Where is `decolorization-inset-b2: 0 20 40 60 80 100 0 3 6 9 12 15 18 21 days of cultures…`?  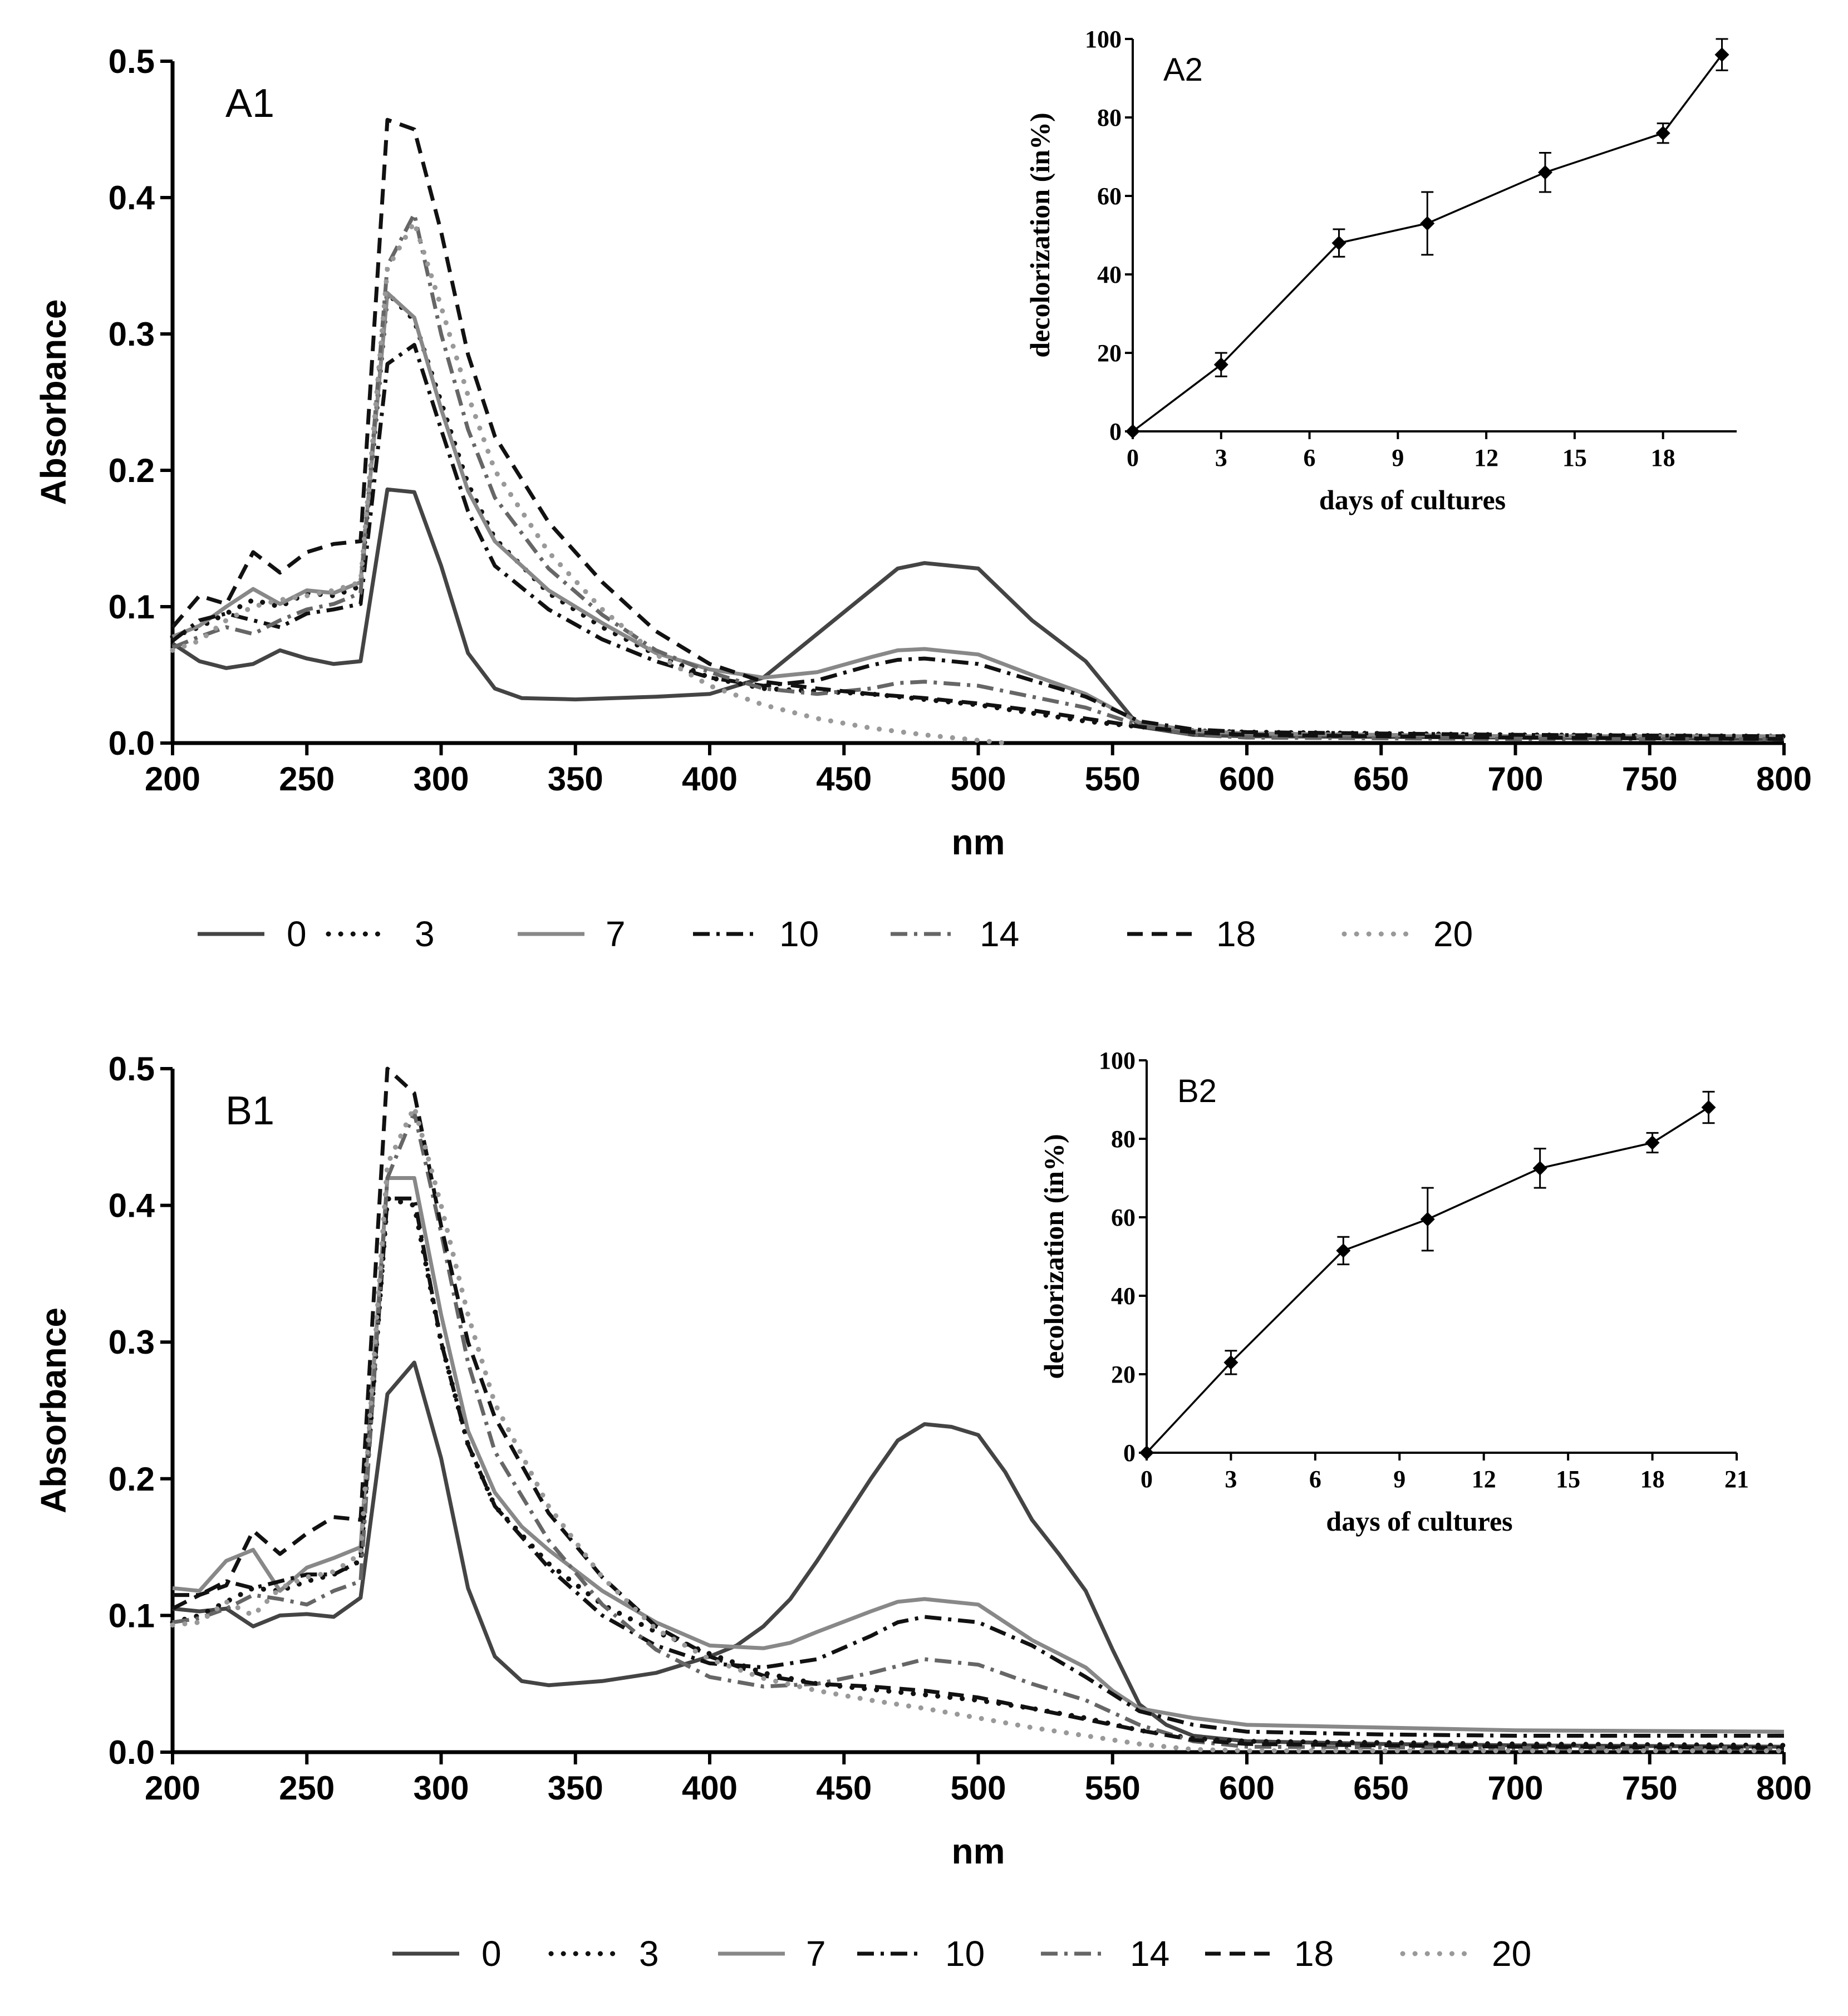 decolorization-inset-b2: 0 20 40 60 80 100 0 3 6 9 12 15 18 21 days of cultures… is located at coordinates (1393, 1292).